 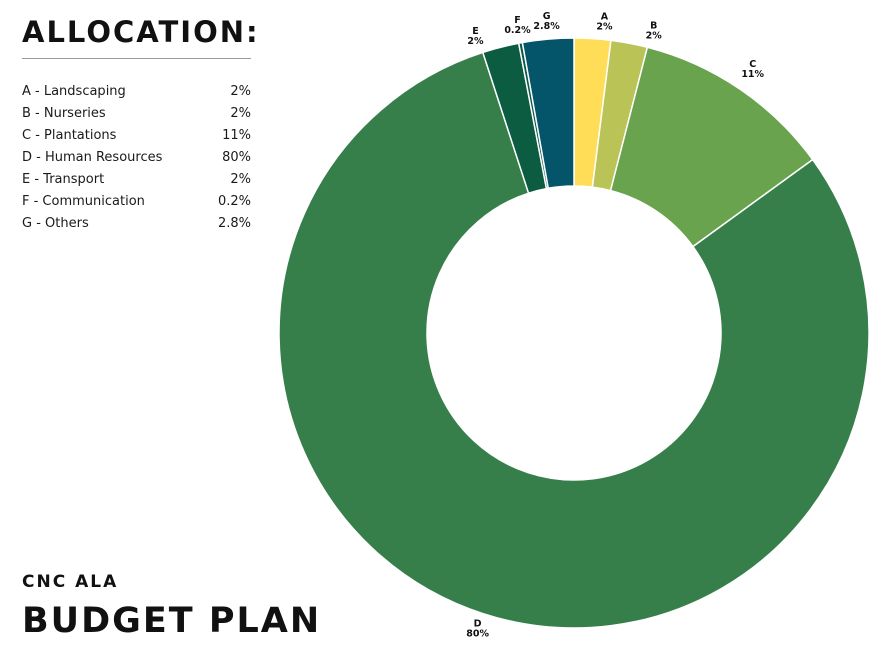 What do you see at coordinates (136, 179) in the screenshot?
I see `legend-item-e: E - Transport 2%` at bounding box center [136, 179].